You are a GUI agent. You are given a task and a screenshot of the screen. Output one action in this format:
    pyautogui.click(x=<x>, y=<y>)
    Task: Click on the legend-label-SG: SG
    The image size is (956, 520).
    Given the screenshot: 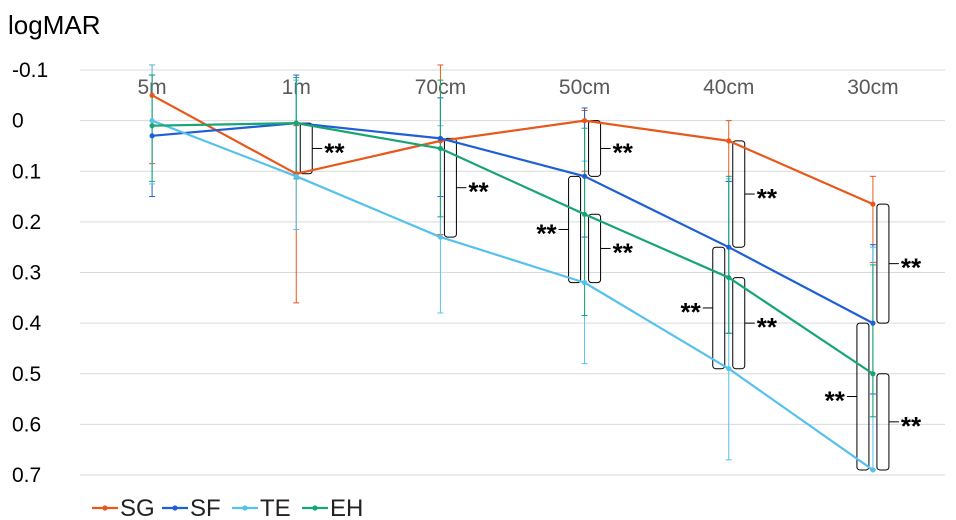 What is the action you would take?
    pyautogui.click(x=137, y=507)
    